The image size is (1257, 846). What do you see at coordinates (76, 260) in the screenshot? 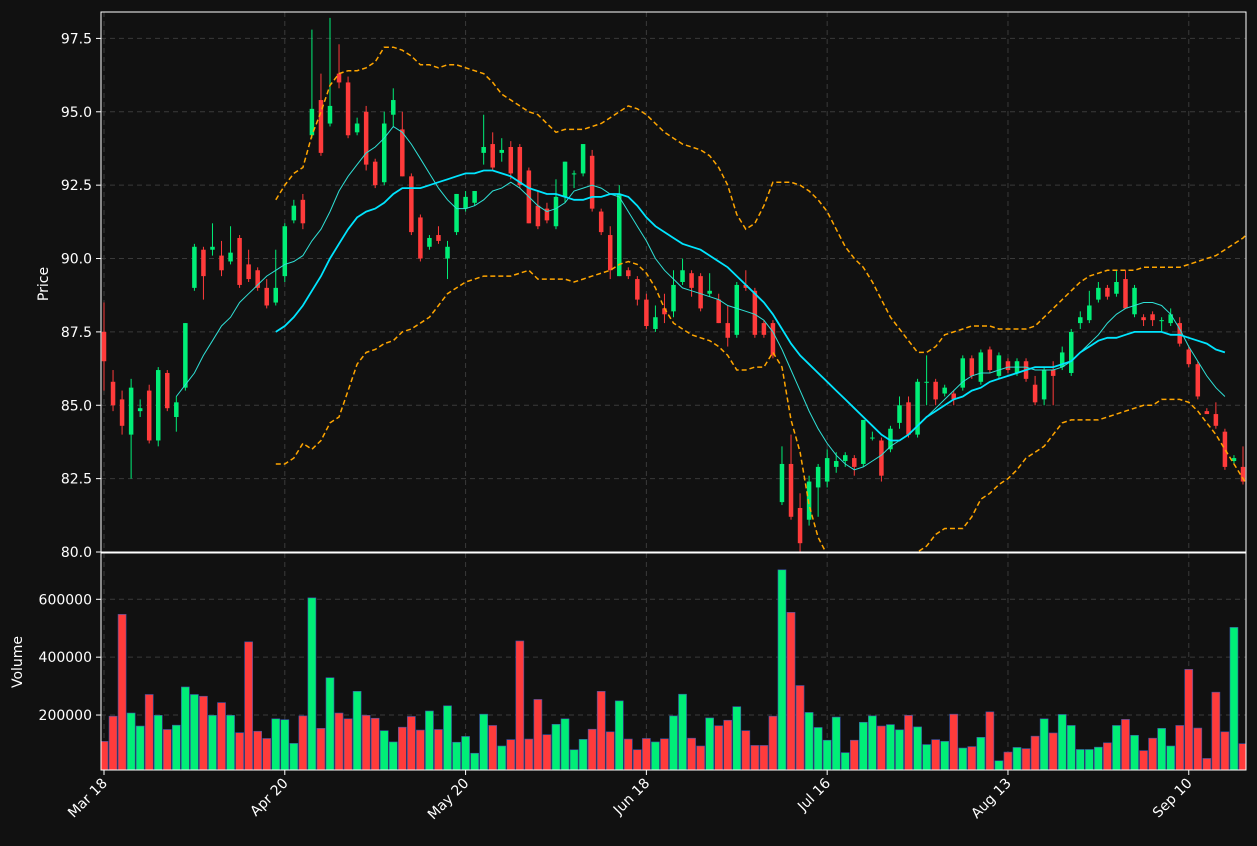
I see `price-tick-label: 90.0` at bounding box center [76, 260].